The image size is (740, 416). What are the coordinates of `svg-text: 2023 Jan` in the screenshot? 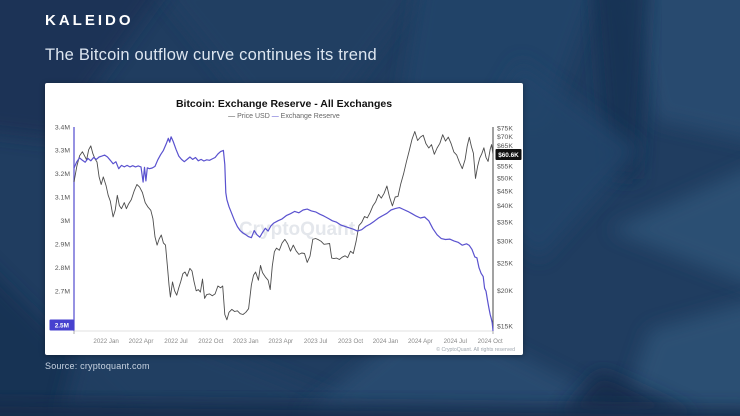 It's located at (246, 341).